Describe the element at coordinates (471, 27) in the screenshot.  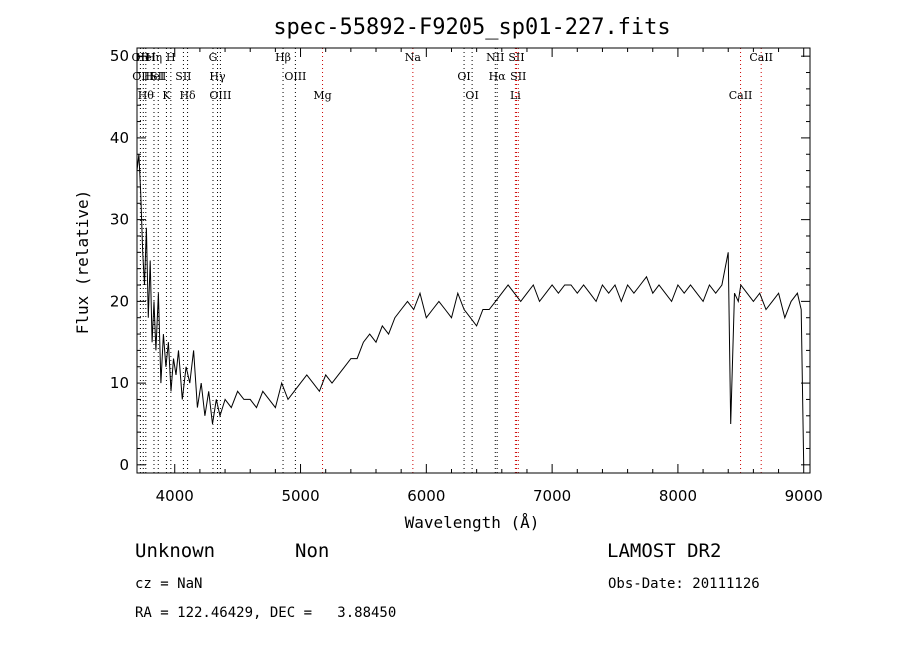
I see `chart-title: spec-55892-F9205_sp01-227.fits` at that location.